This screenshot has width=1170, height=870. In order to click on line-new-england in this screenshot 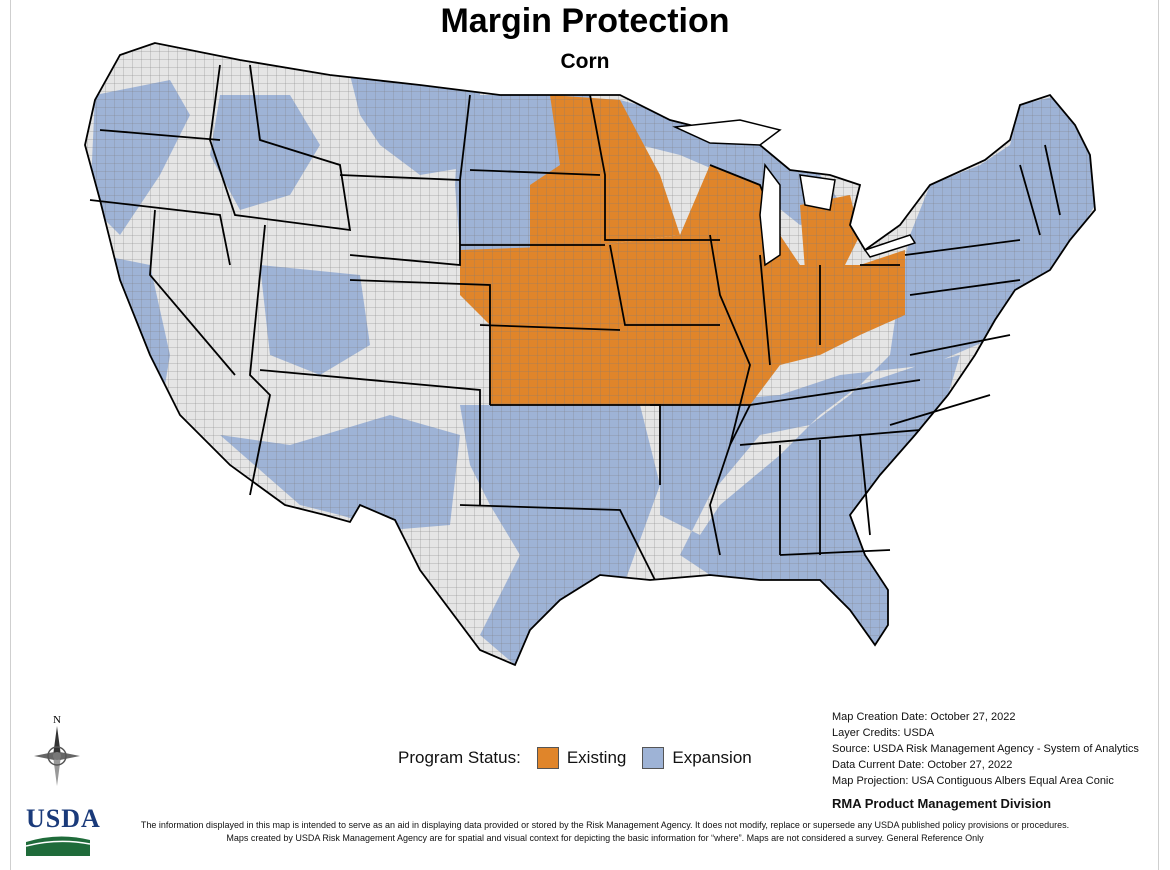, I will do `click(1040, 190)`.